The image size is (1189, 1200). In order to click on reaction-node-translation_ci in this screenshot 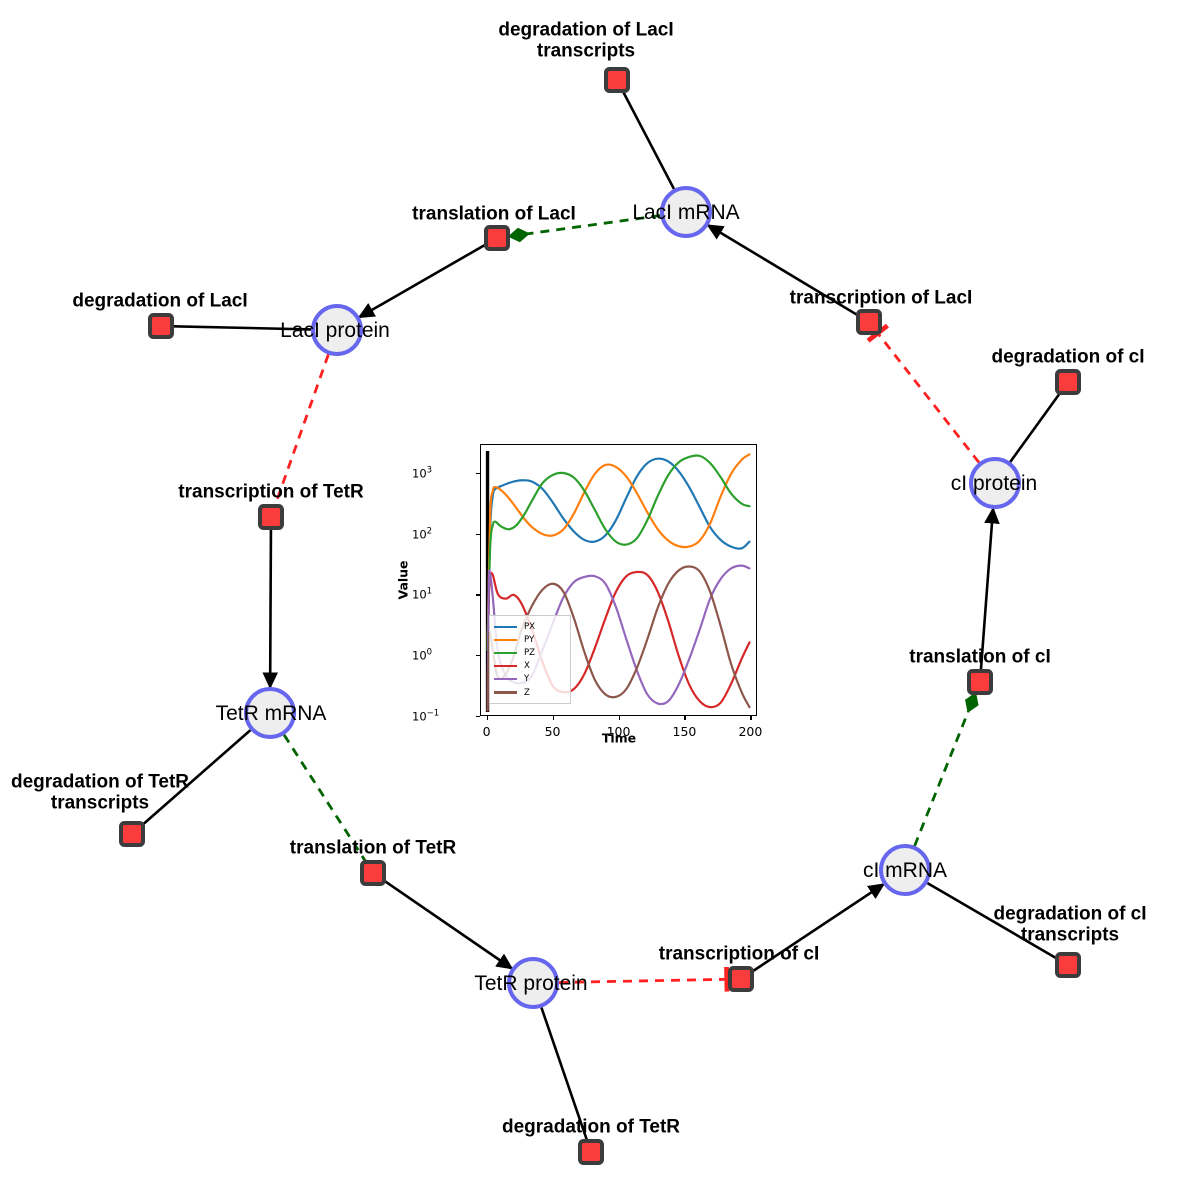, I will do `click(980, 682)`.